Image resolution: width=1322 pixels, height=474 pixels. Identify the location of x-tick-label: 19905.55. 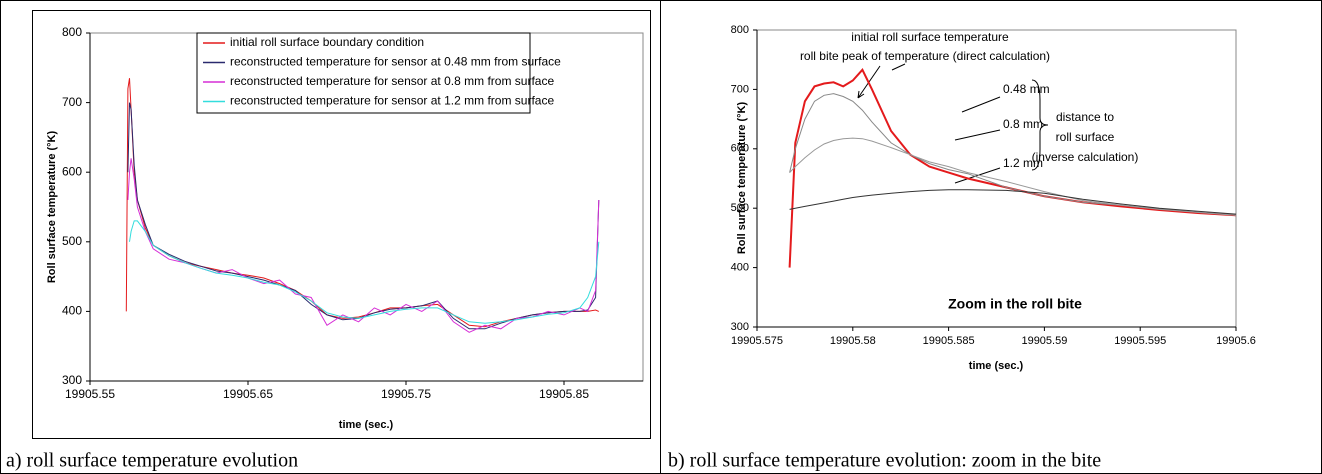
(90, 394).